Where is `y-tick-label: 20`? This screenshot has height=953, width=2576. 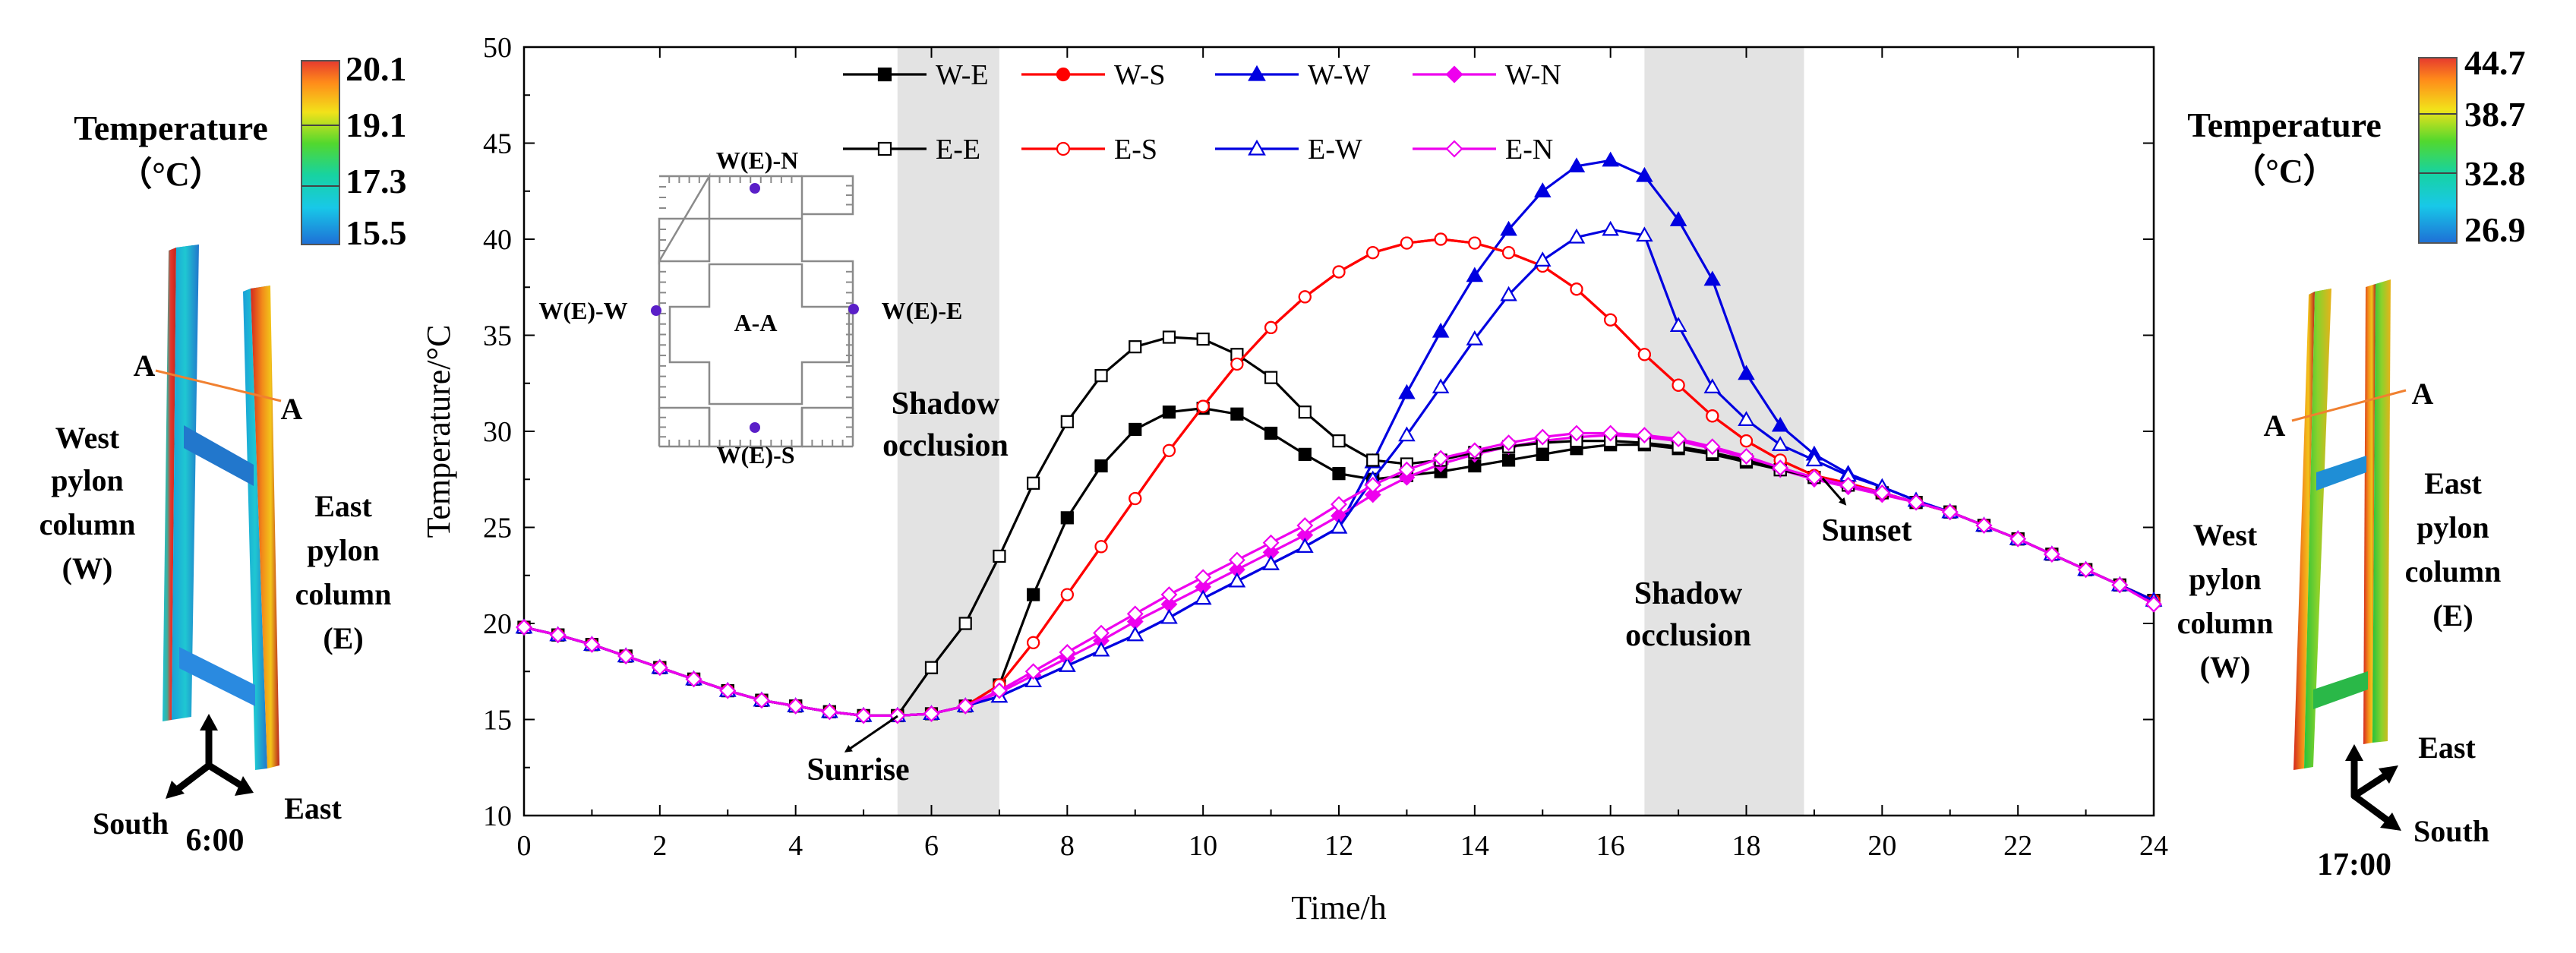 y-tick-label: 20 is located at coordinates (498, 624).